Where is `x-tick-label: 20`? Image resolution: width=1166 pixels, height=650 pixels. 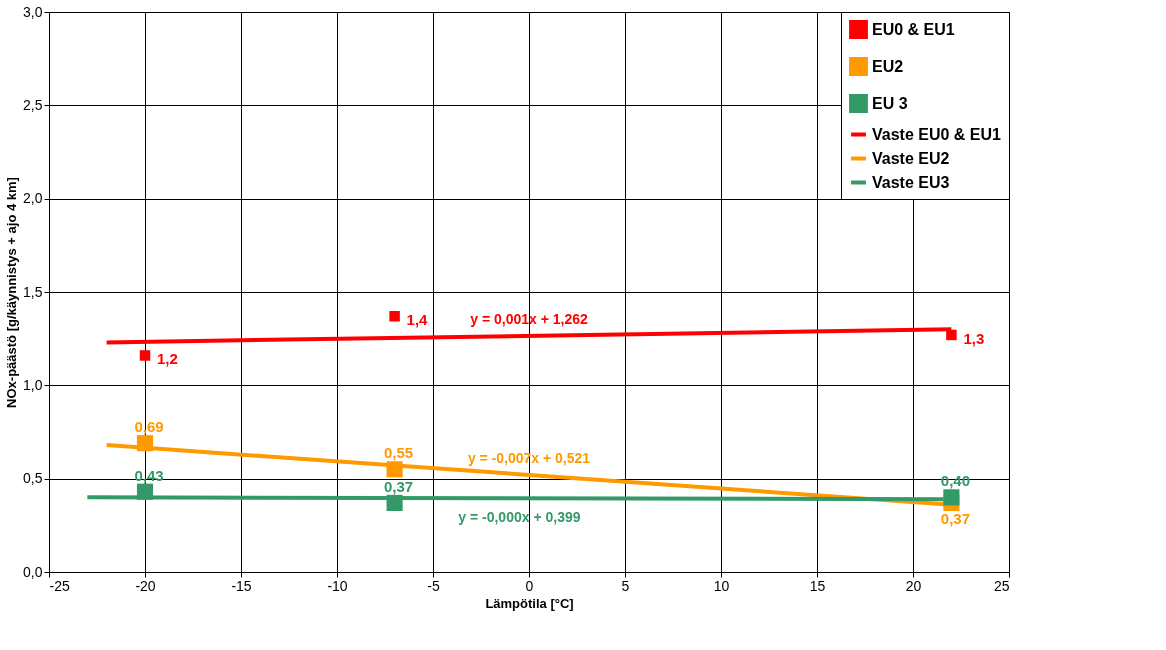
x-tick-label: 20 is located at coordinates (913, 585).